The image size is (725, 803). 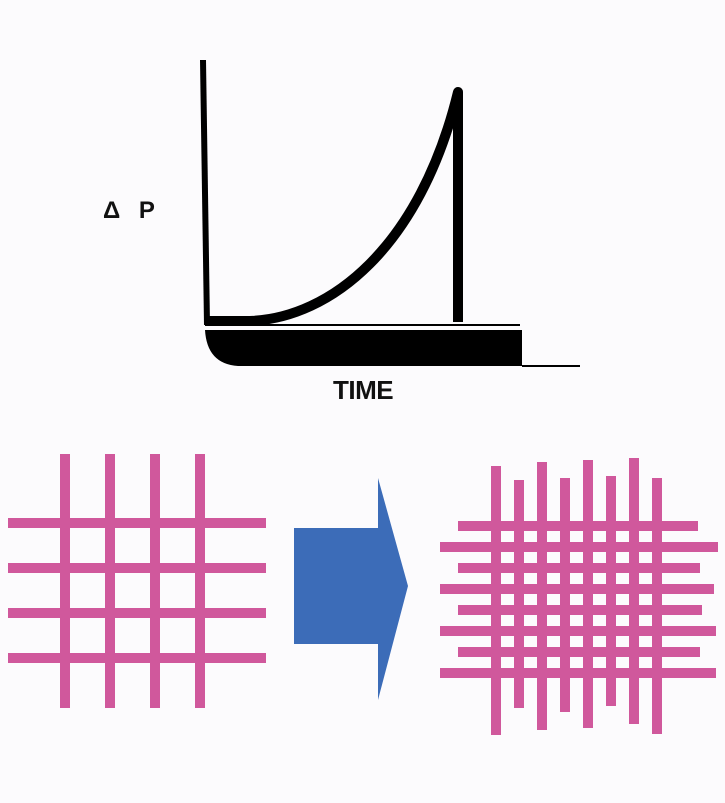 I want to click on delta-p-label: Δ P, so click(x=132, y=210).